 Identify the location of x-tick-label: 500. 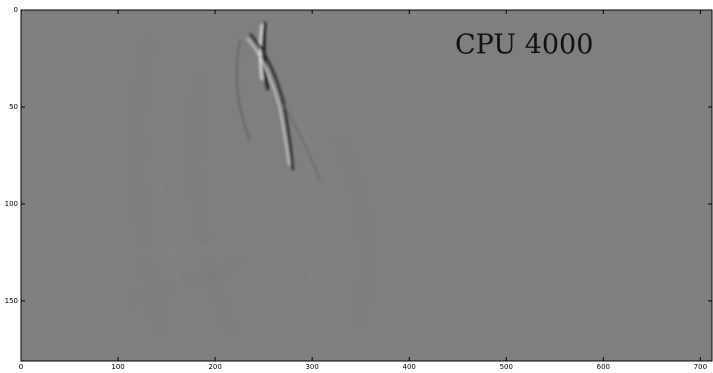
(506, 366).